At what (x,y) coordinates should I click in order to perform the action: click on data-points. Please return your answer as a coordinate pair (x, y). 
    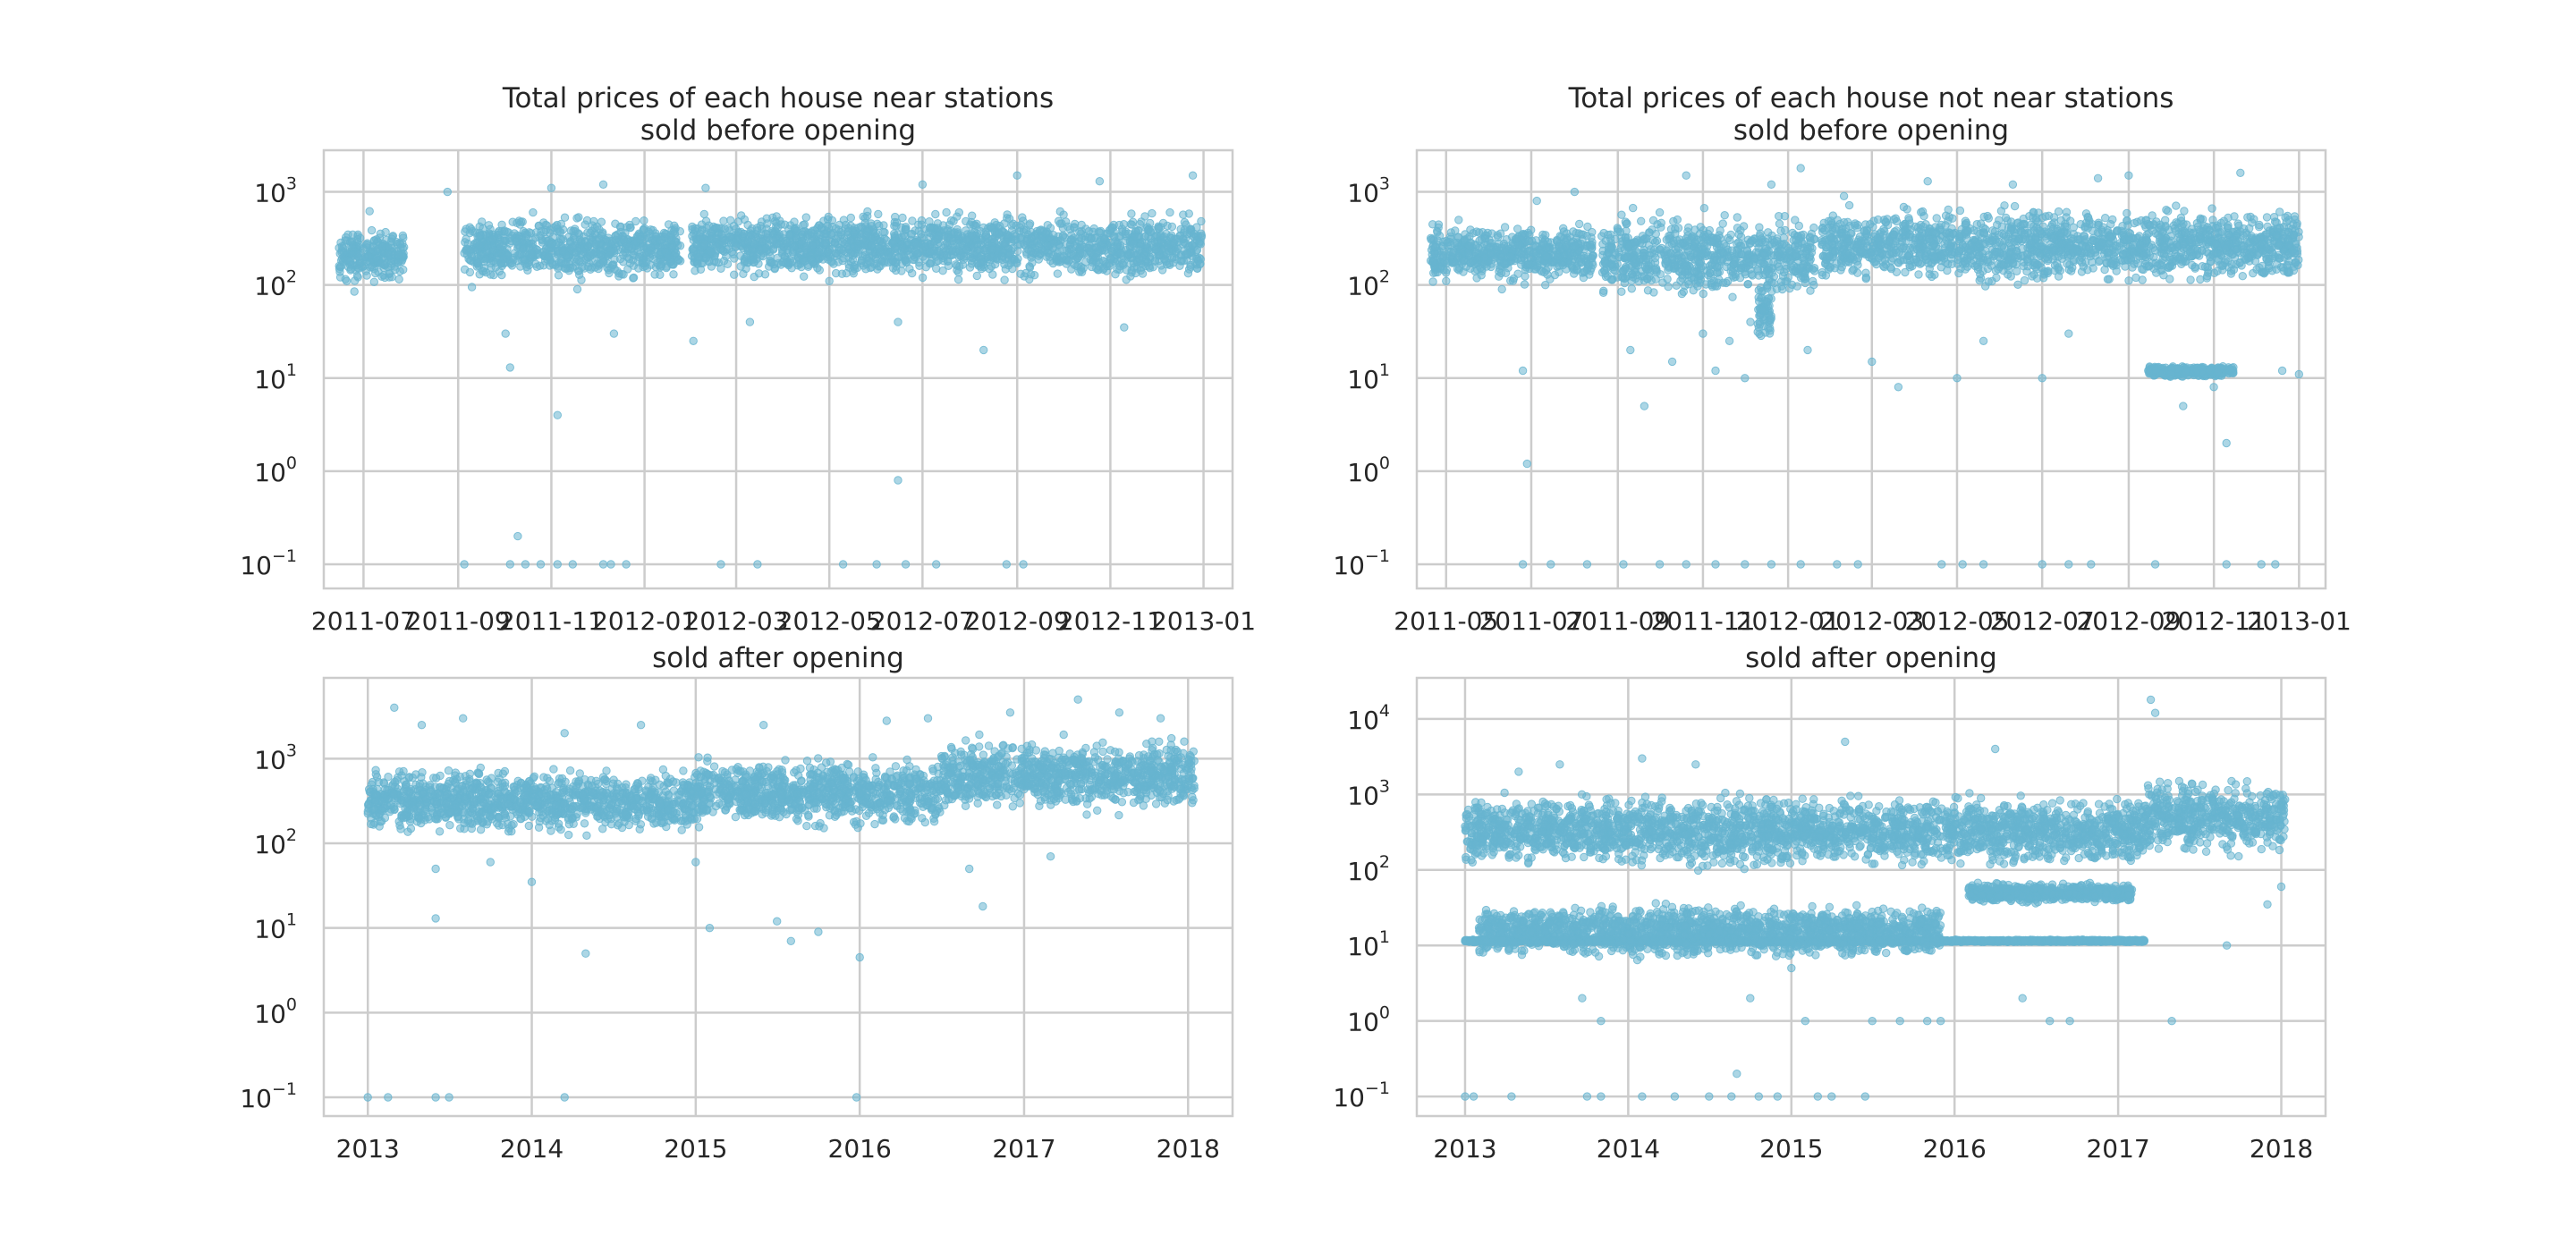
    Looking at the image, I should click on (1865, 366).